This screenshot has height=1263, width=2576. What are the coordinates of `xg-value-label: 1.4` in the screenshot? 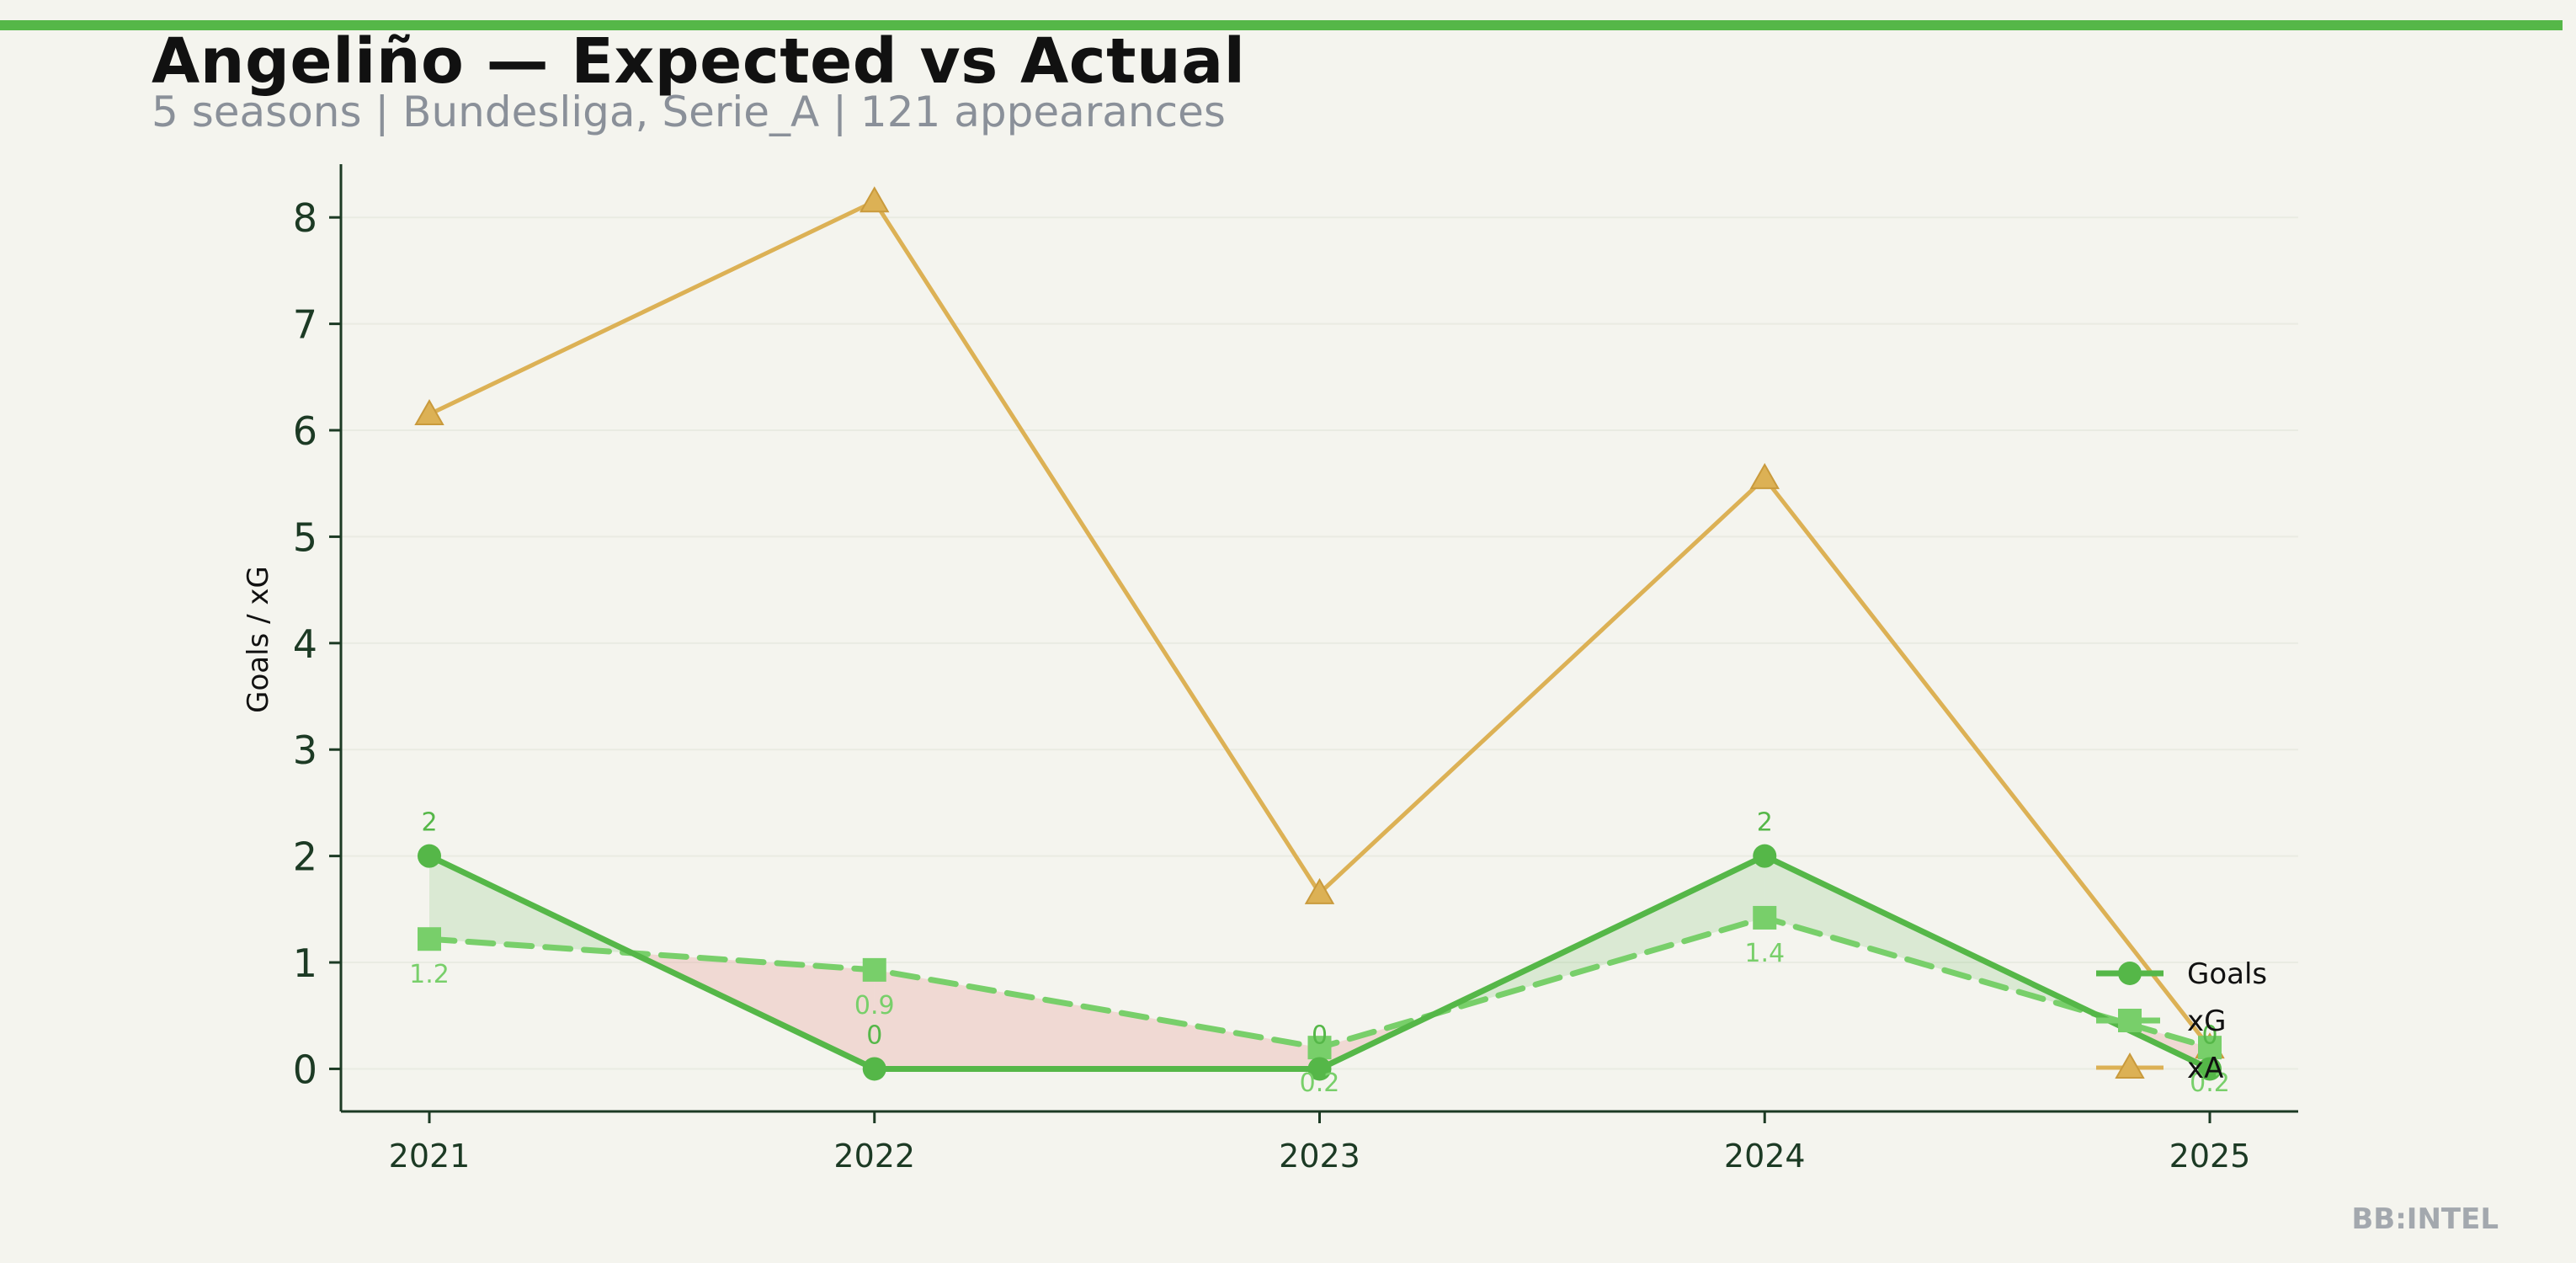 It's located at (1765, 953).